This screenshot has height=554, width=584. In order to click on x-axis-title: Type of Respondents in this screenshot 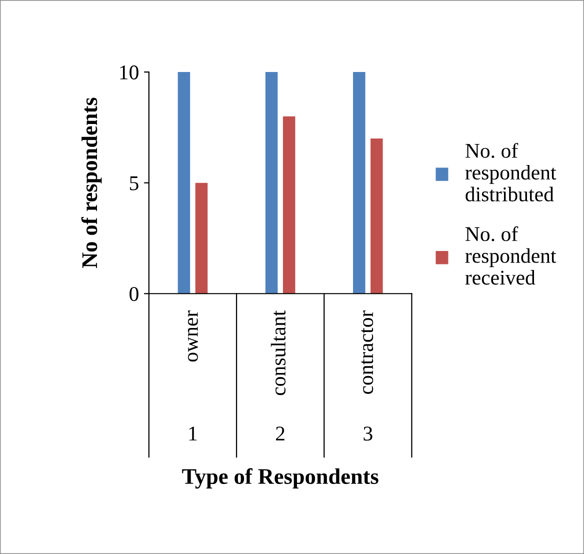, I will do `click(280, 478)`.